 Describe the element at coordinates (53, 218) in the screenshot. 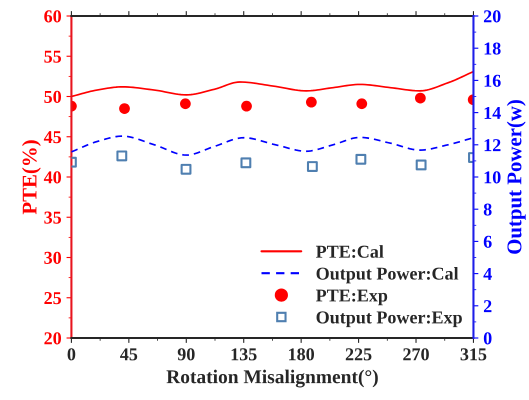

I see `y-tick-label: 35` at that location.